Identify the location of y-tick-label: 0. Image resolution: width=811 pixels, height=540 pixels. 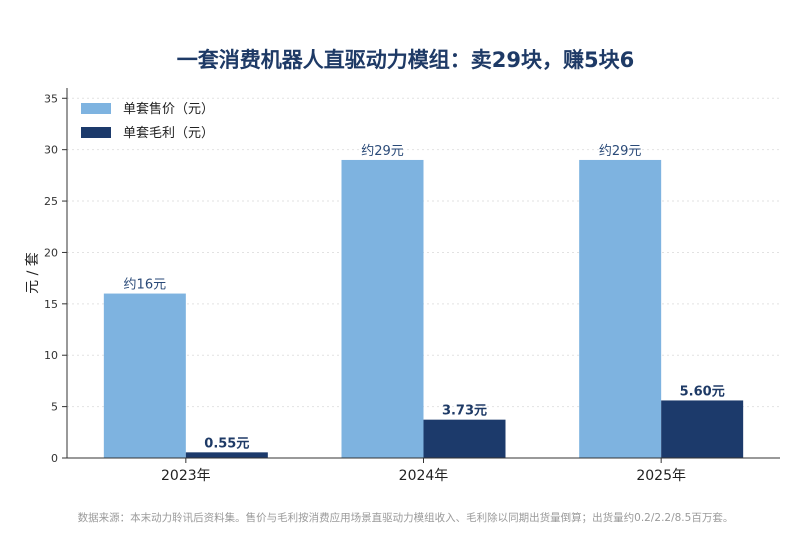
(54, 458).